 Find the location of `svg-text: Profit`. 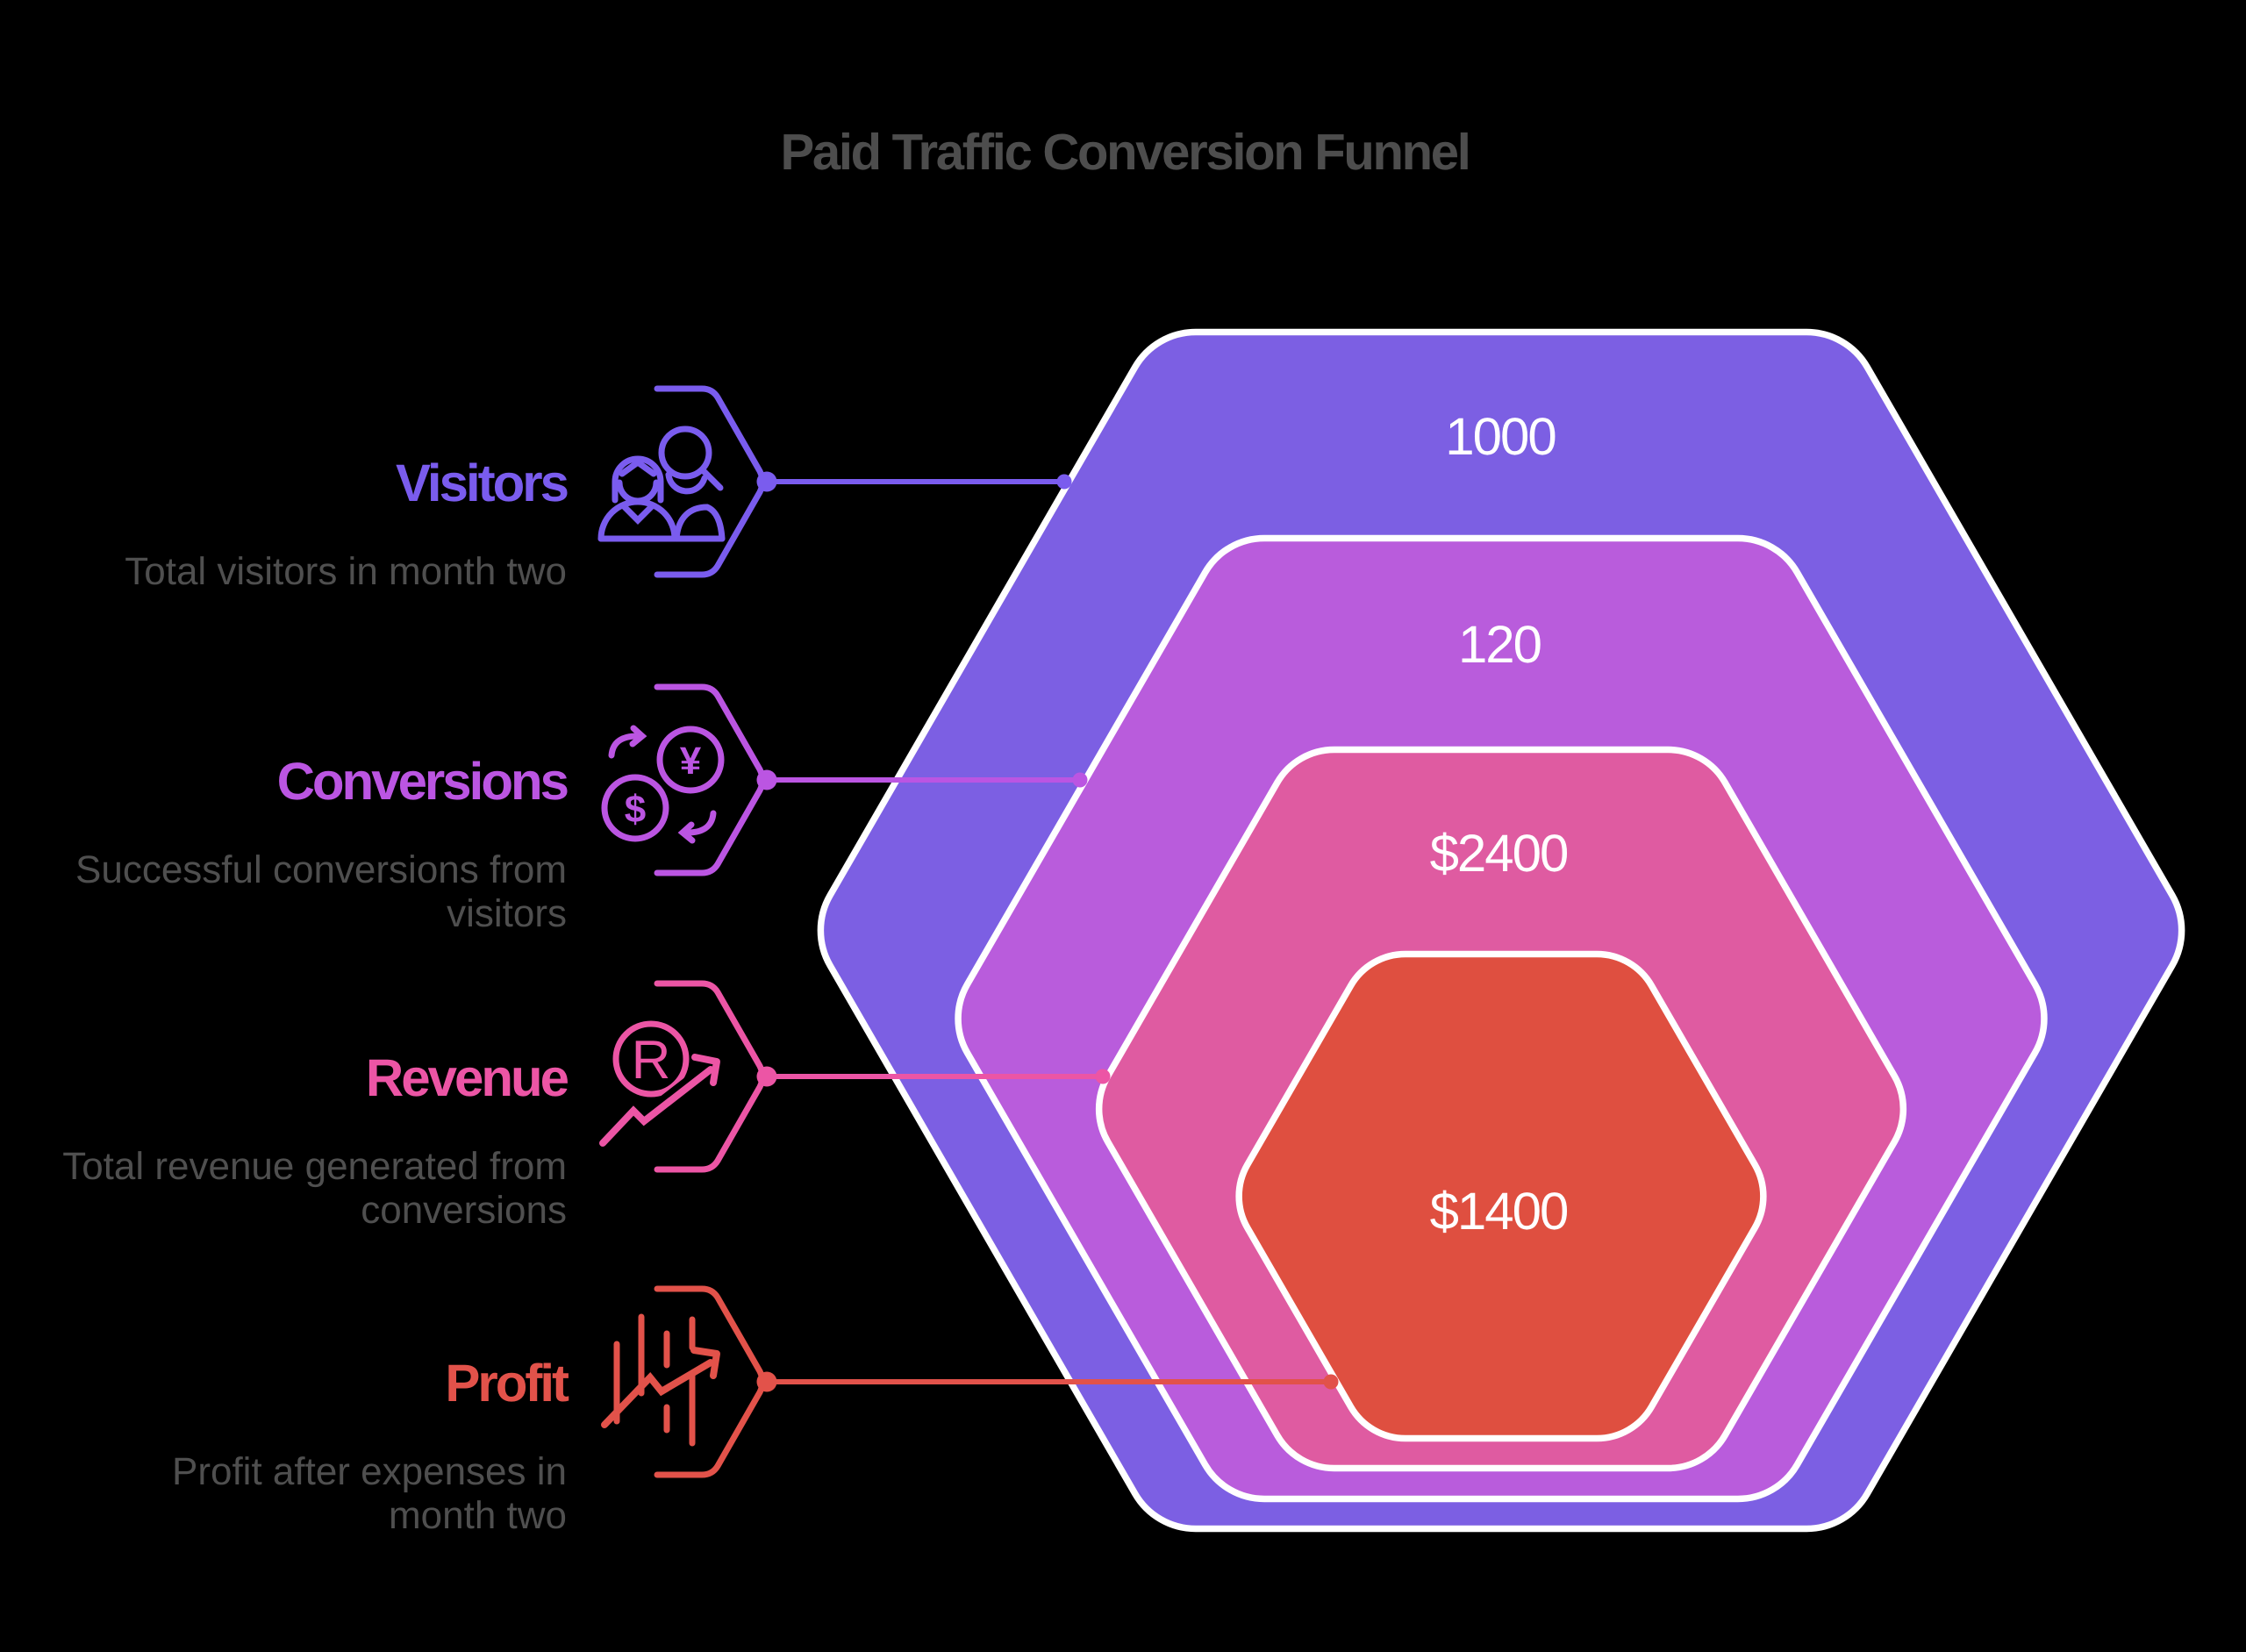

svg-text: Profit is located at coordinates (507, 1383).